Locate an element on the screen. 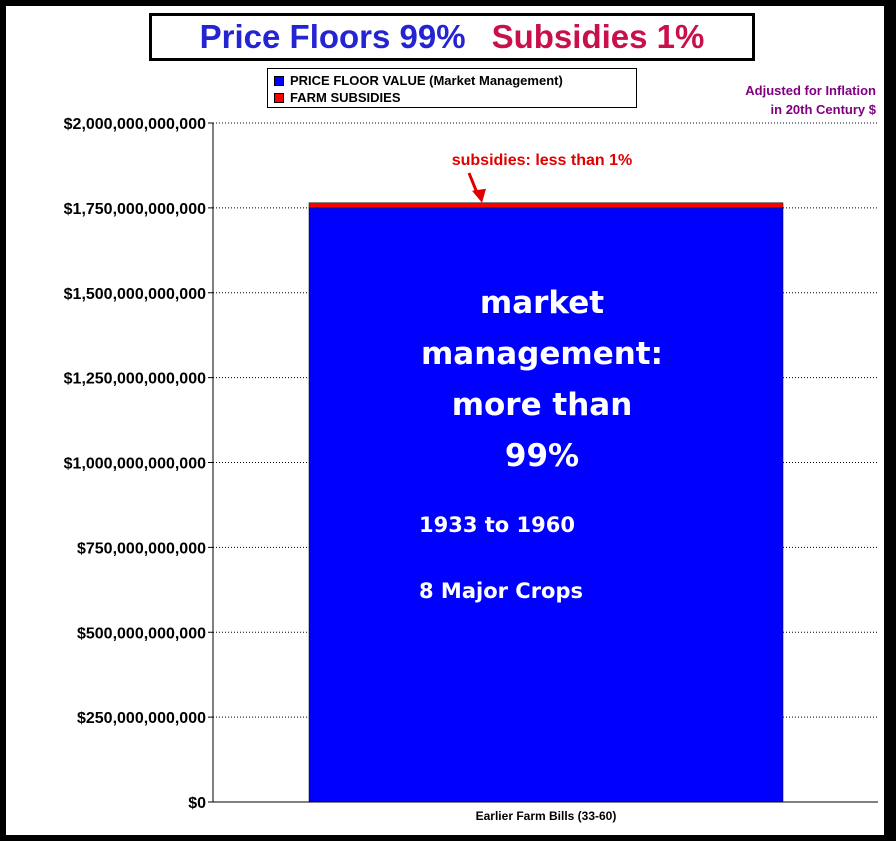 Image resolution: width=896 pixels, height=841 pixels. annotation-crops: 8 Major Crops is located at coordinates (501, 591).